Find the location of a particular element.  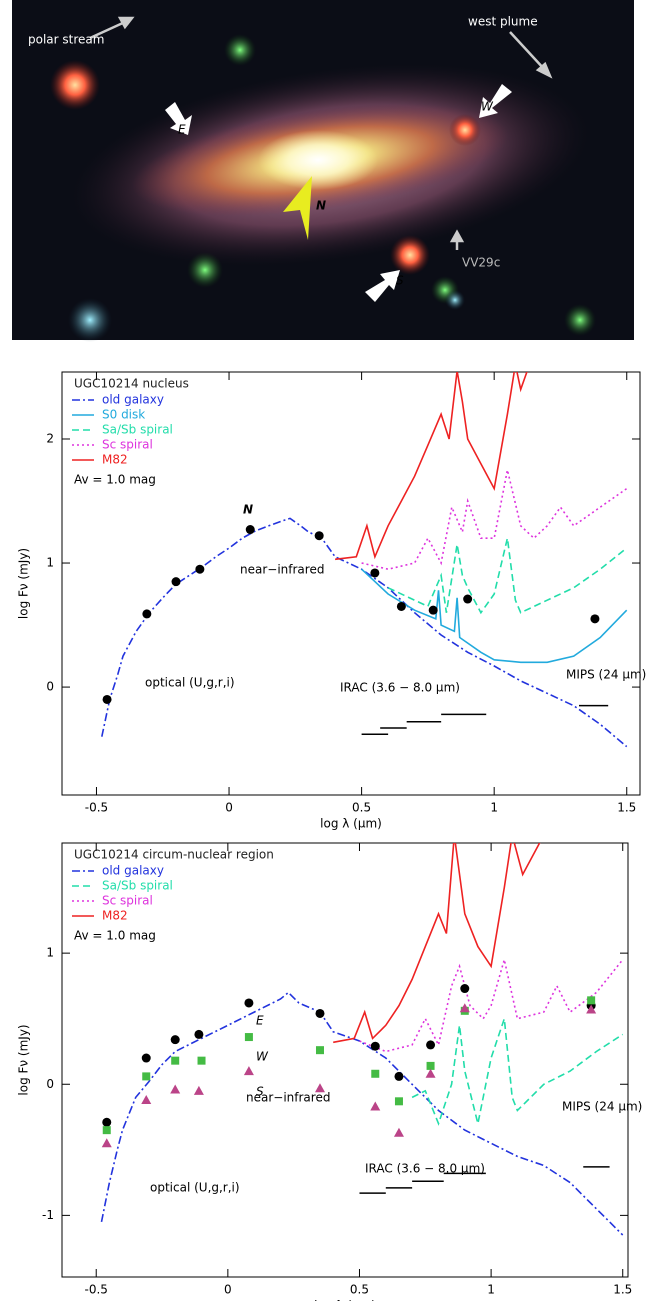

y-tick-label: 2 is located at coordinates (50, 438).